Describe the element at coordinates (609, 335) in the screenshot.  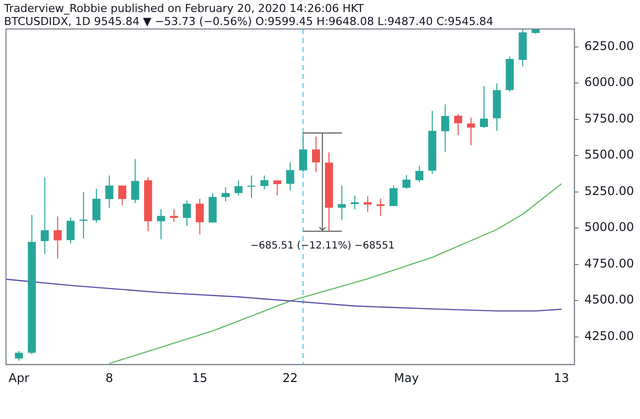
I see `y-tick-label: 4250.00` at that location.